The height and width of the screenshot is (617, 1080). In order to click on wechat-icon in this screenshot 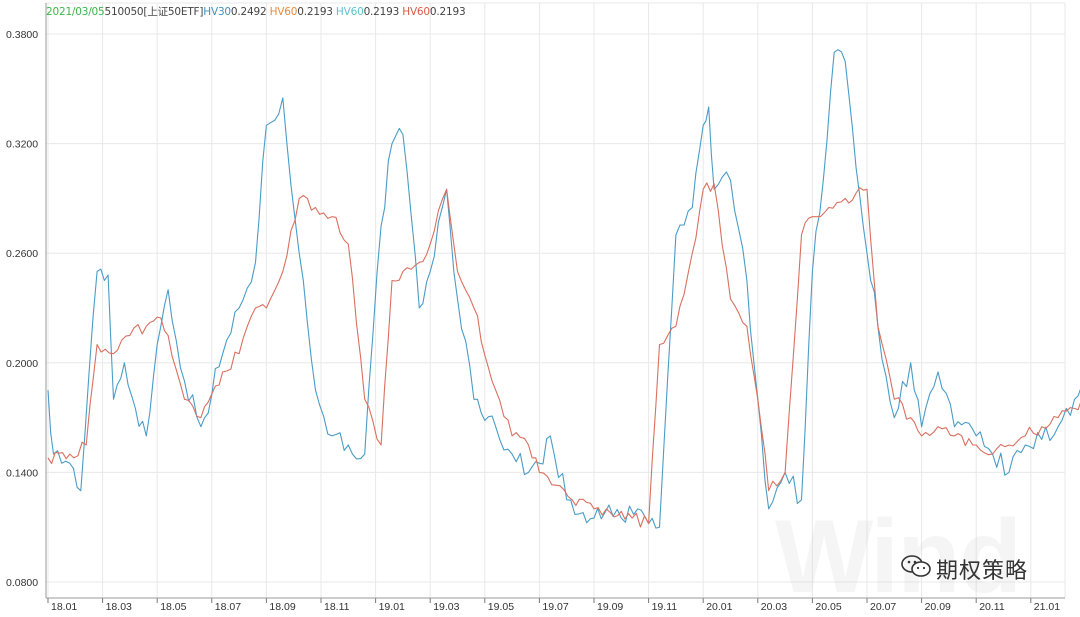, I will do `click(916, 566)`.